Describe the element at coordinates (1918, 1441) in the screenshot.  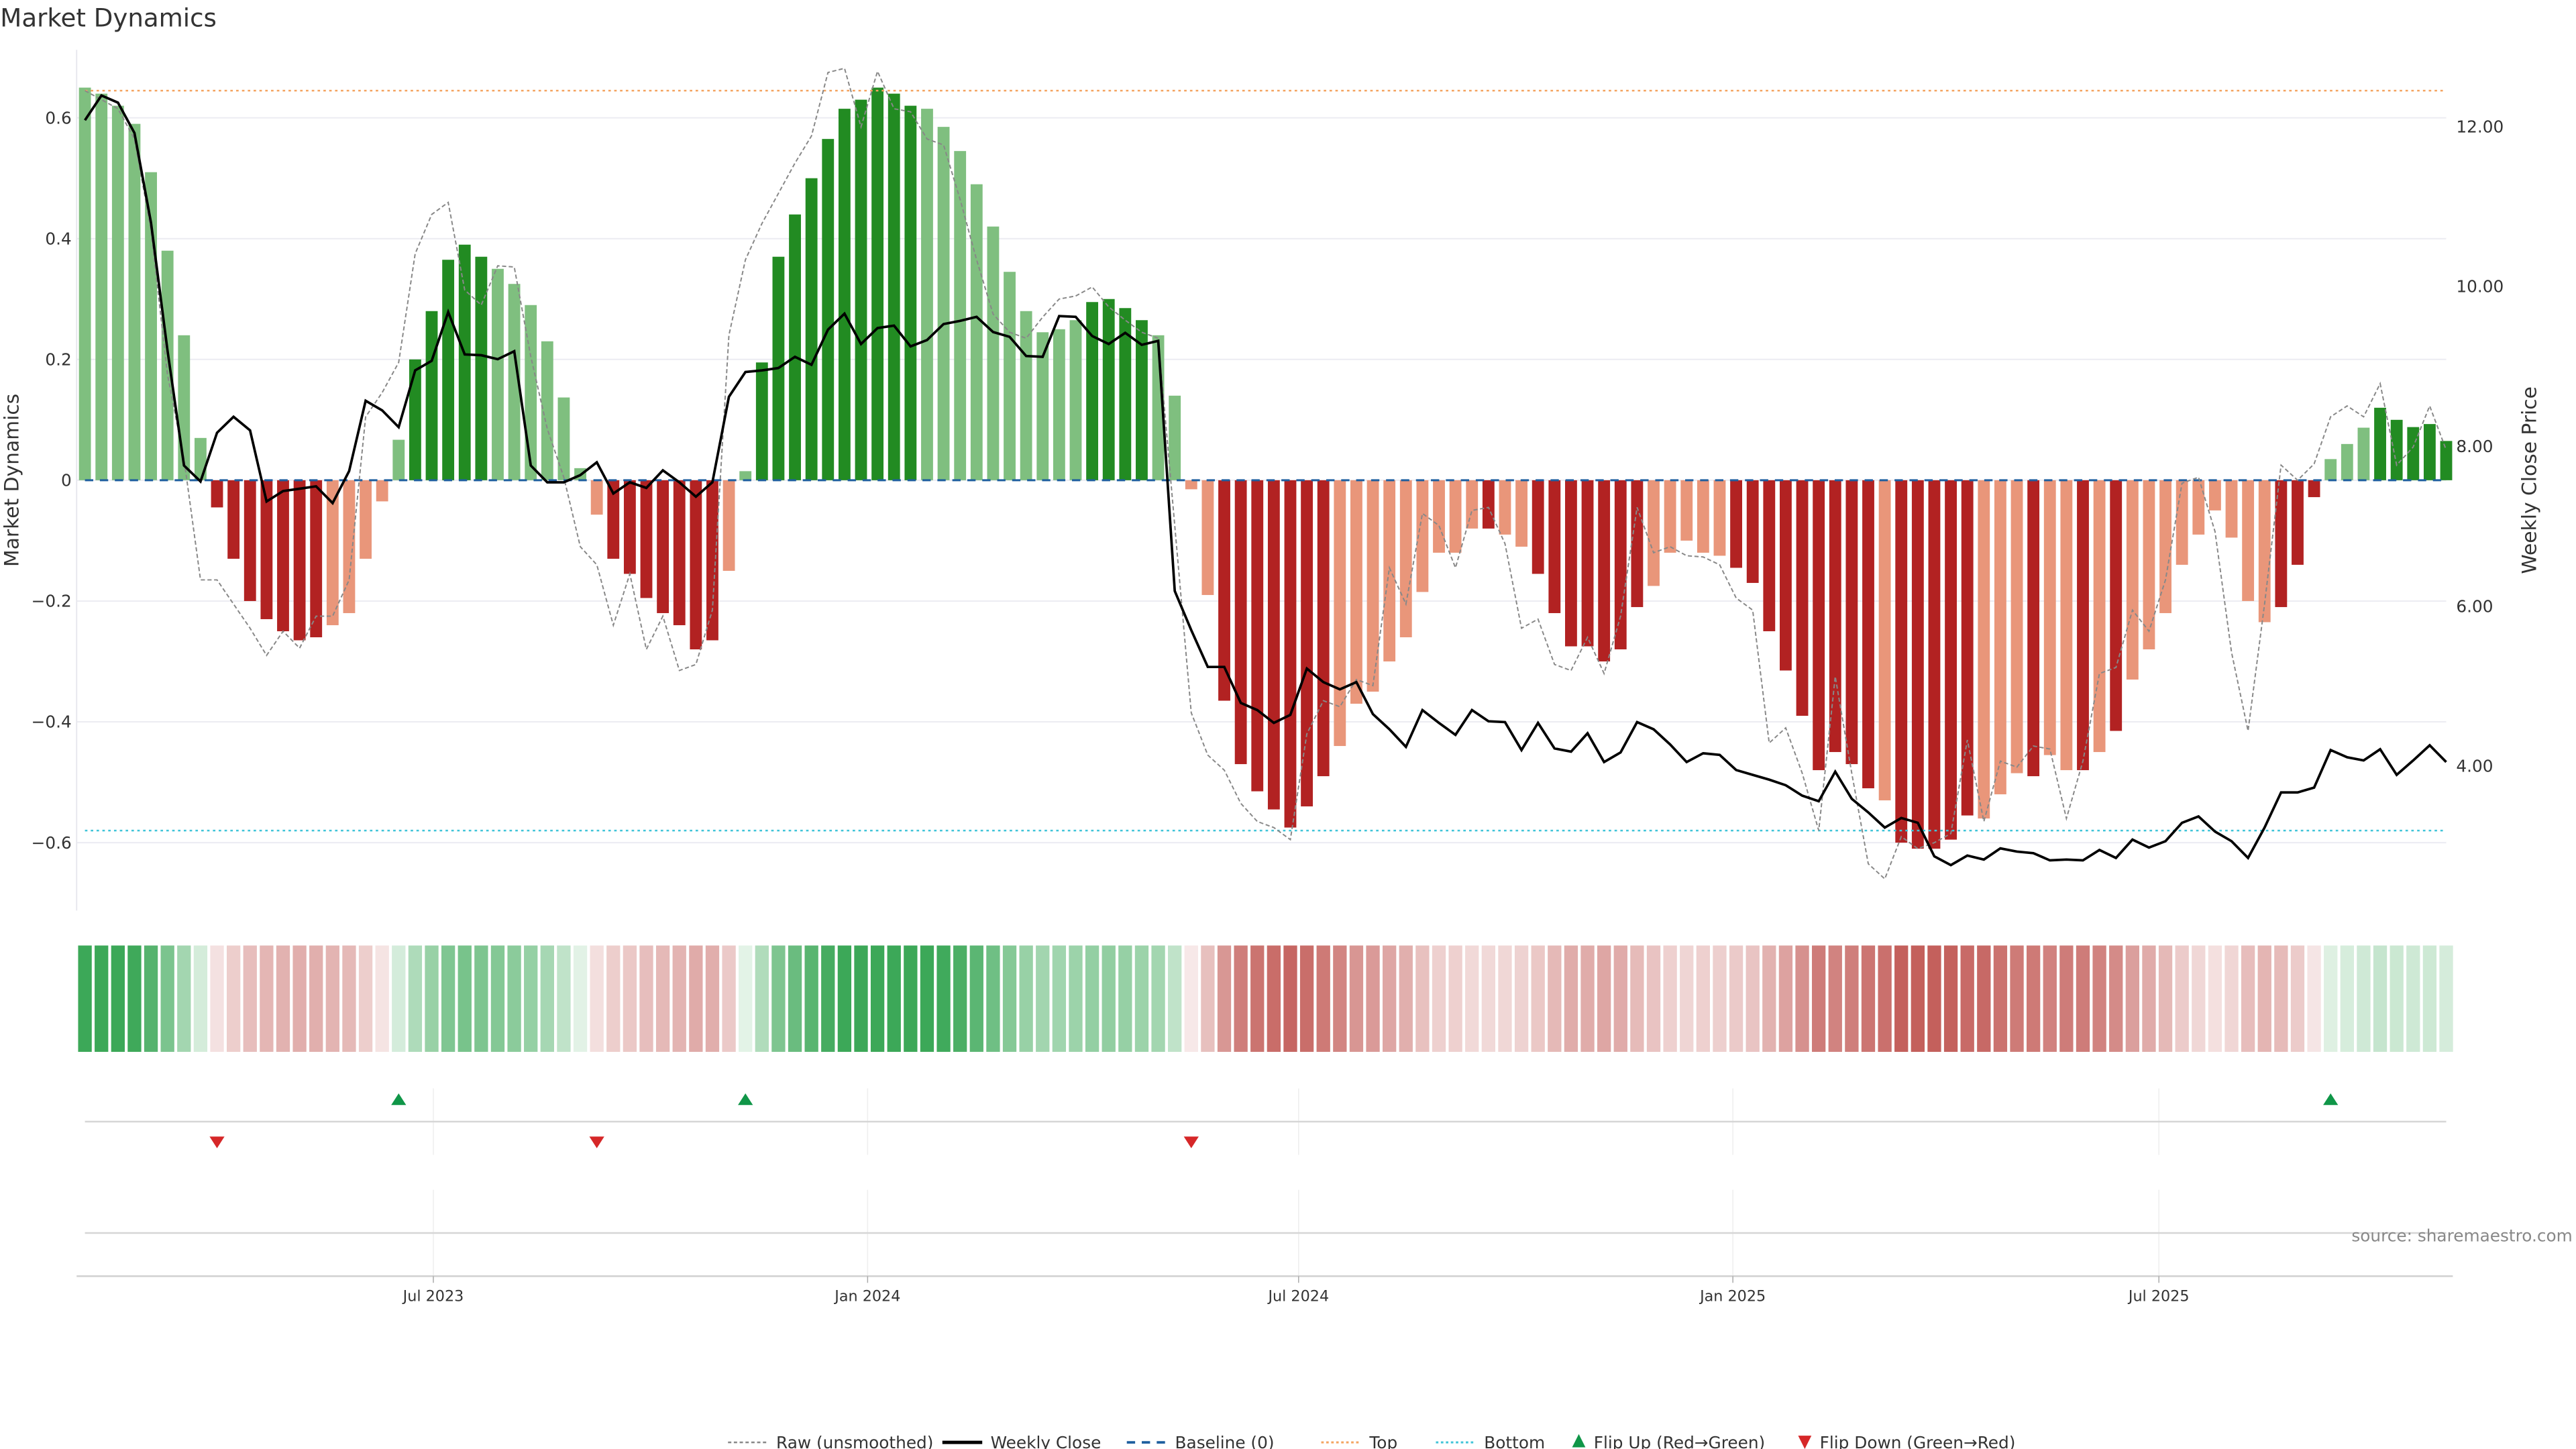
I see `legend-label-flip_down: Flip Down (Green→Red)` at that location.